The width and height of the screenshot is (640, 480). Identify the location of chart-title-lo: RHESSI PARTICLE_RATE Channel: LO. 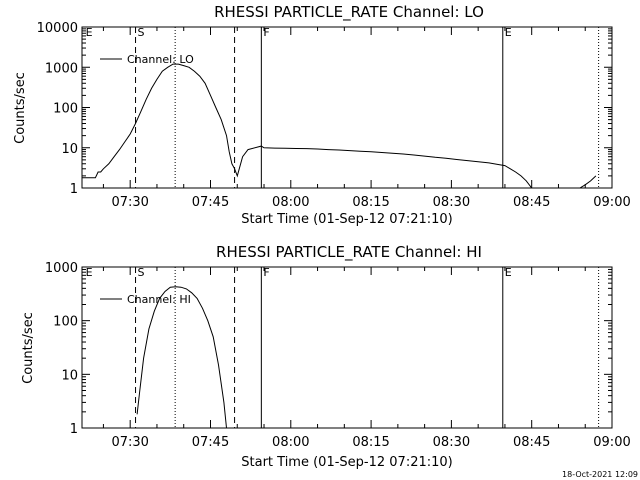
(349, 12).